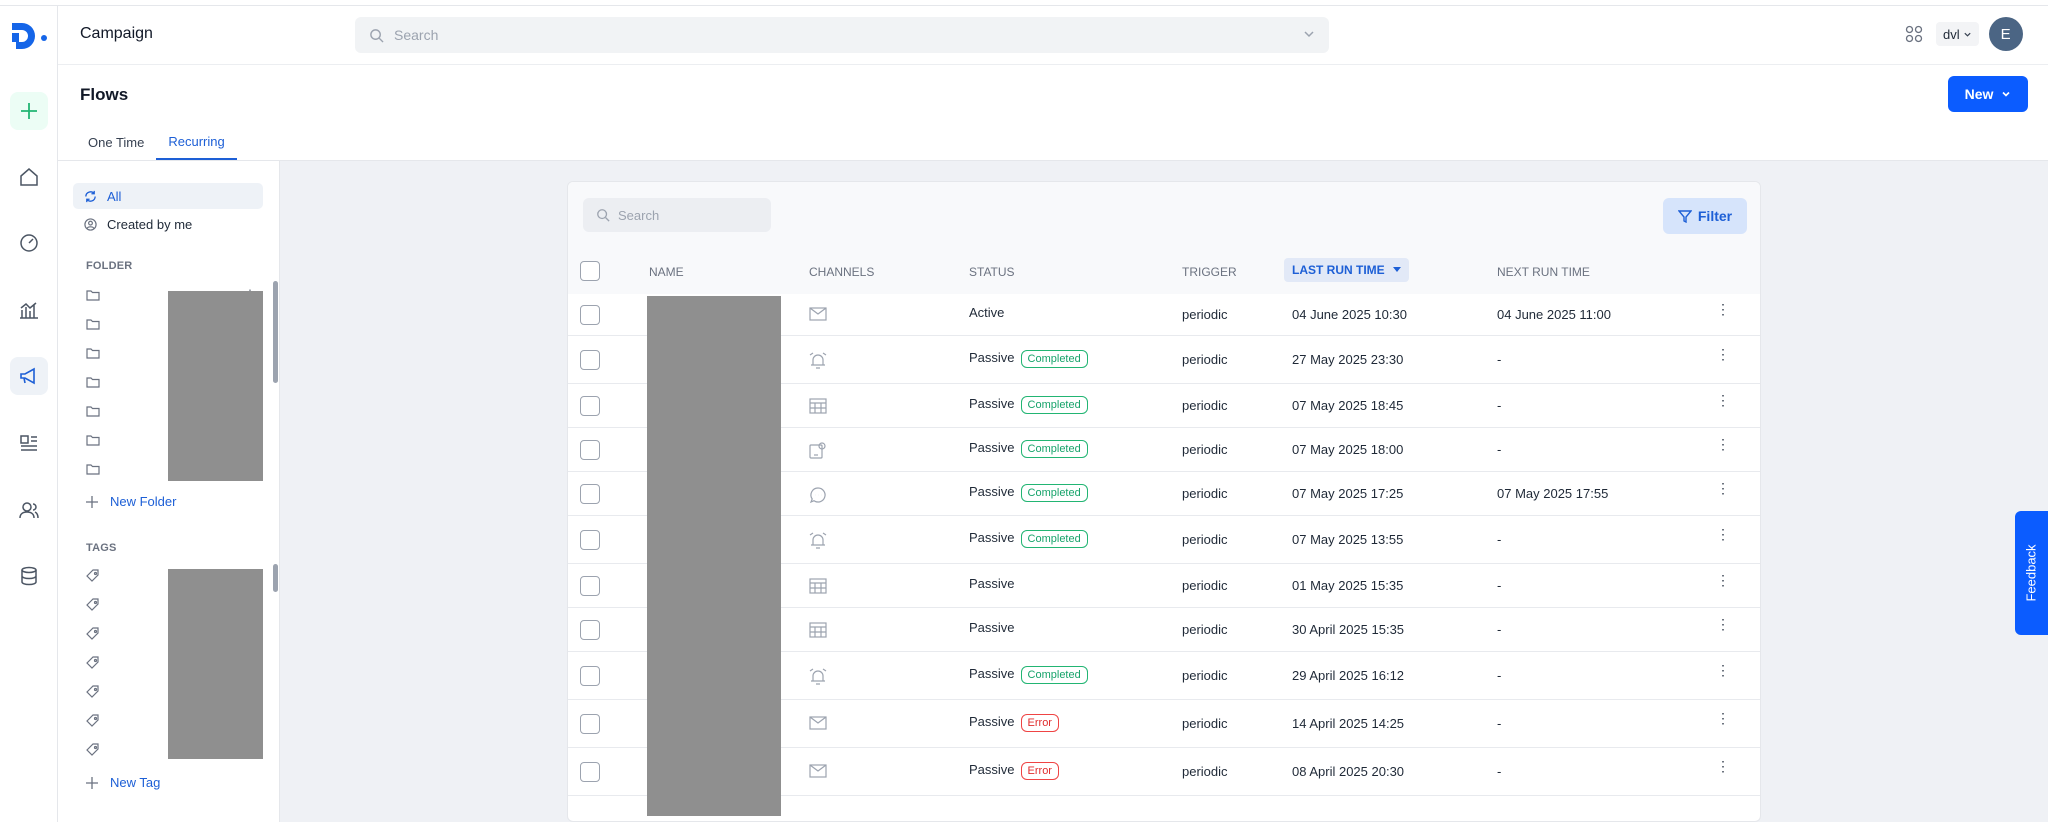  What do you see at coordinates (2031, 573) in the screenshot?
I see `feedback-tab: Feedback` at bounding box center [2031, 573].